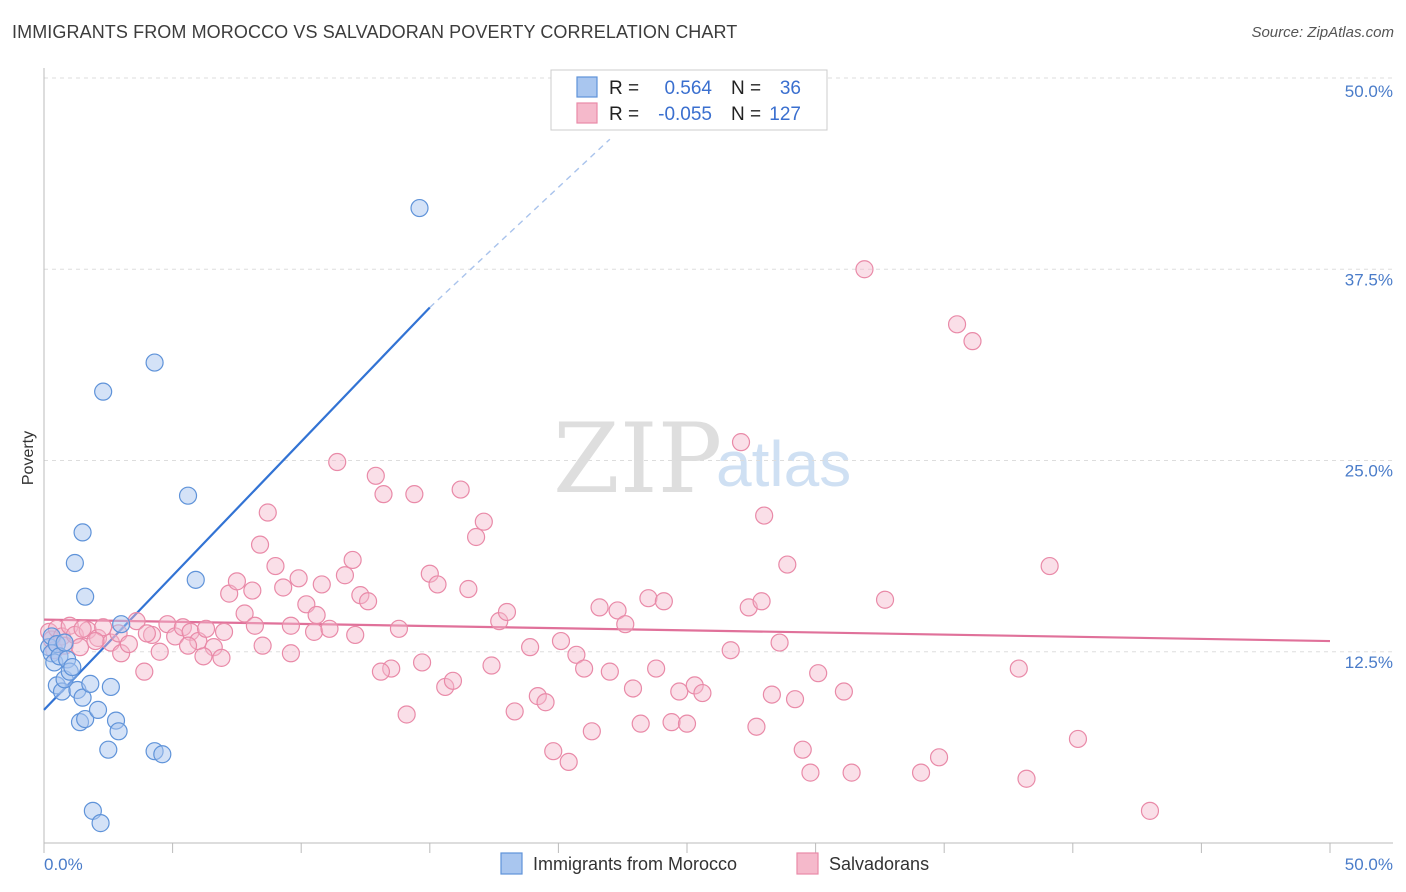 This screenshot has width=1406, height=892. I want to click on stats-box: R = 0.564 N = 36 R = -0.055 N = 127, so click(689, 100).